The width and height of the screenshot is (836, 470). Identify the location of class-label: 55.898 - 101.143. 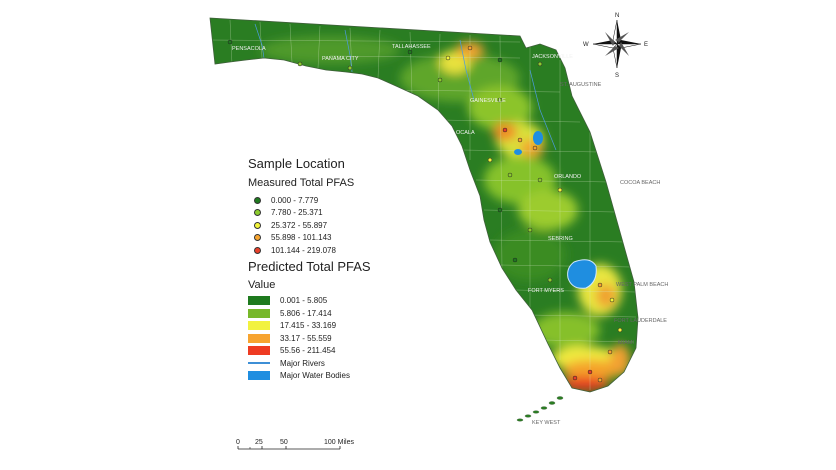
(301, 238).